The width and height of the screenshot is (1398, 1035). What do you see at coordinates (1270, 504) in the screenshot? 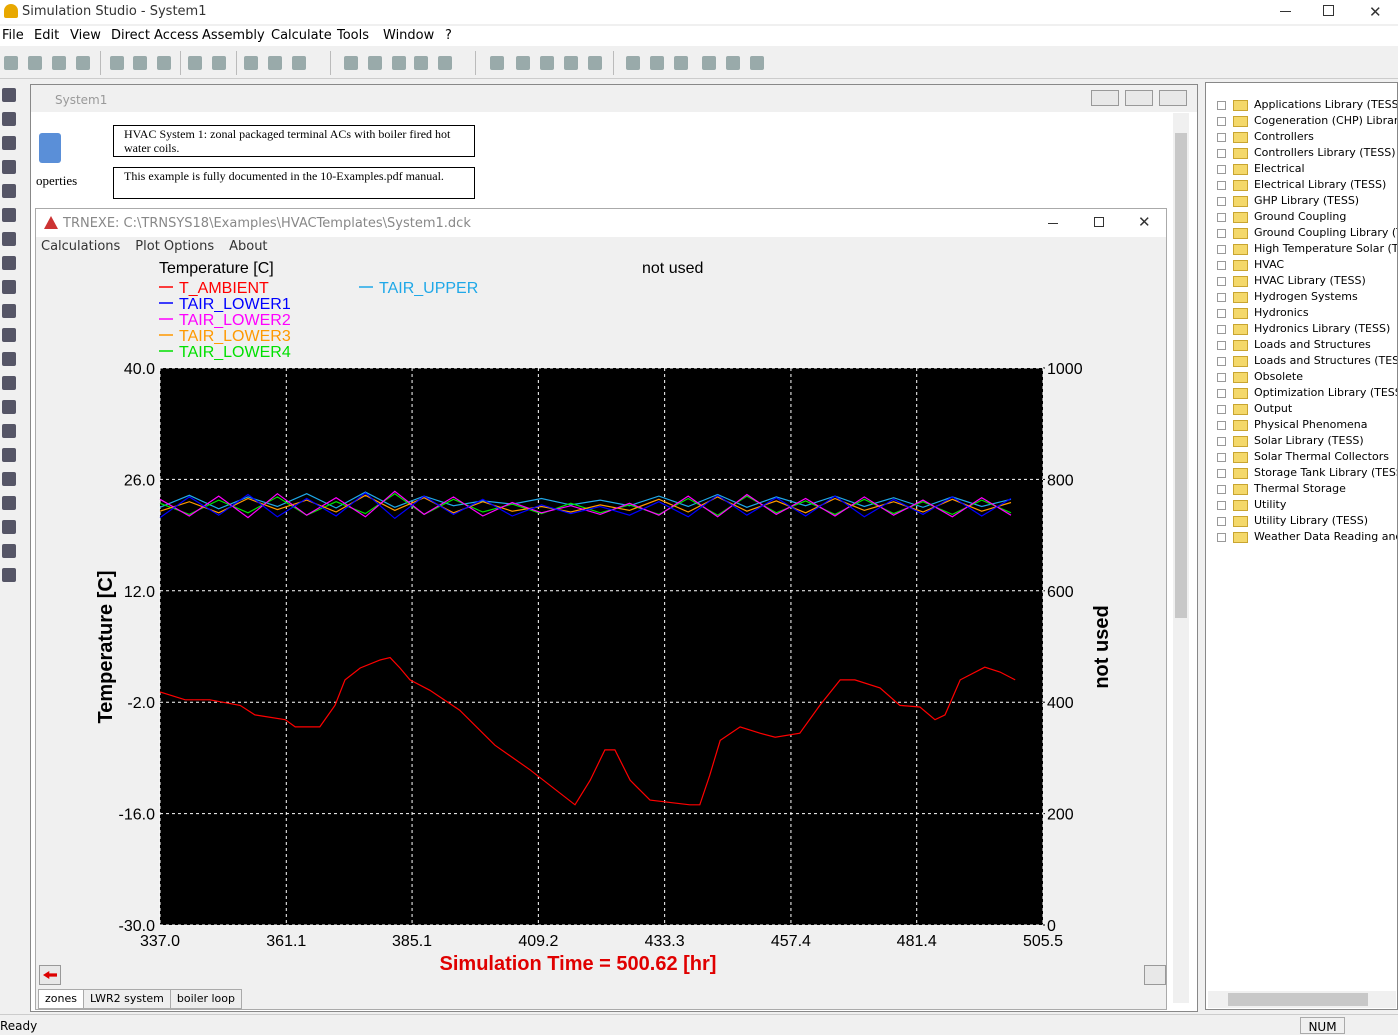
I see `library-item: Utility` at bounding box center [1270, 504].